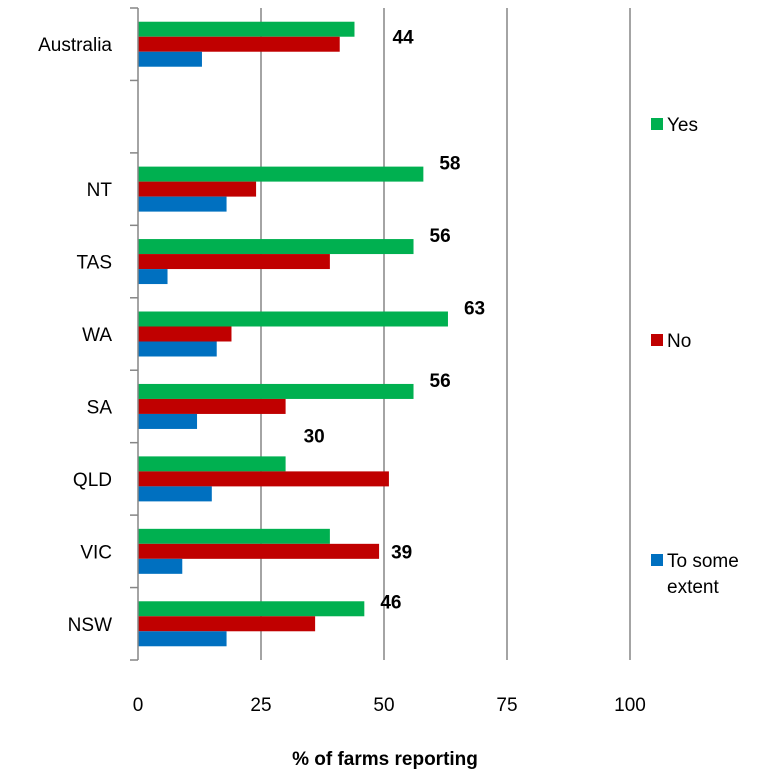 Image resolution: width=772 pixels, height=770 pixels. I want to click on category-label: NT, so click(100, 190).